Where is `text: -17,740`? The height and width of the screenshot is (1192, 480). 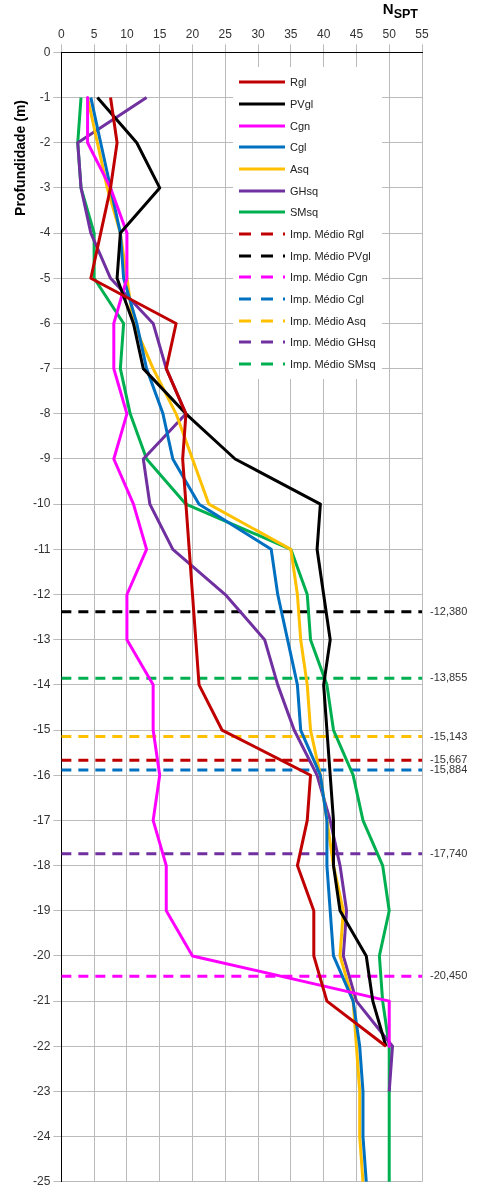
text: -17,740 is located at coordinates (449, 852).